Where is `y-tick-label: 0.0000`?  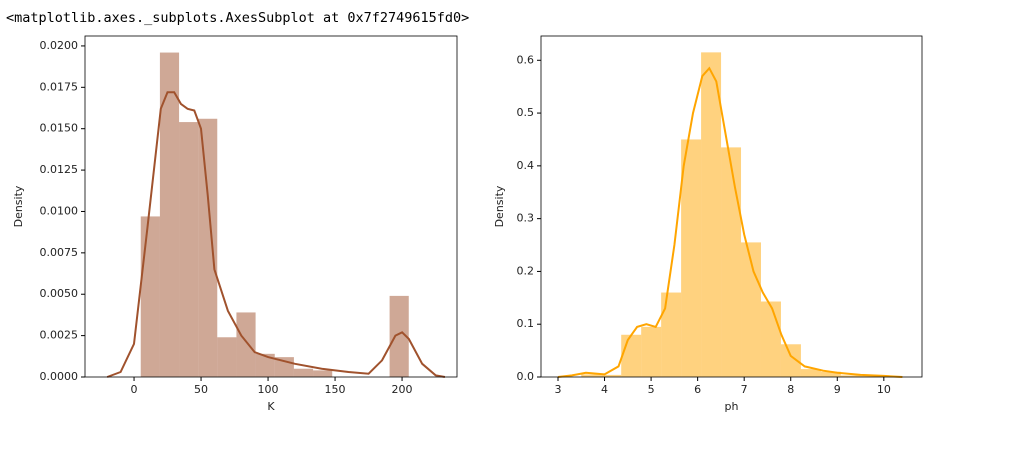 y-tick-label: 0.0000 is located at coordinates (59, 376).